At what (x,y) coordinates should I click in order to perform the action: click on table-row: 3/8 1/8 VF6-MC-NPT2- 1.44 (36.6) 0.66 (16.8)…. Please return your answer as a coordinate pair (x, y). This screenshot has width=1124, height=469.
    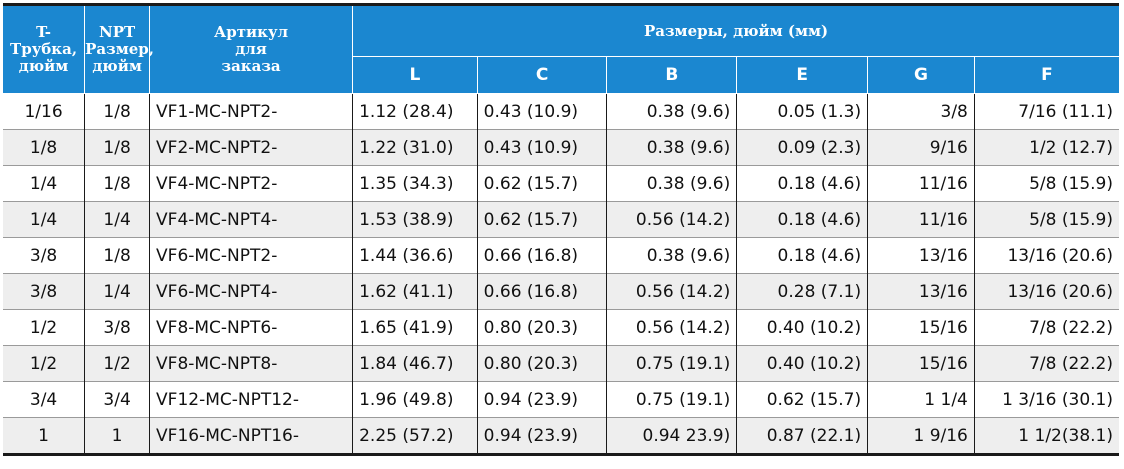
    Looking at the image, I should click on (561, 255).